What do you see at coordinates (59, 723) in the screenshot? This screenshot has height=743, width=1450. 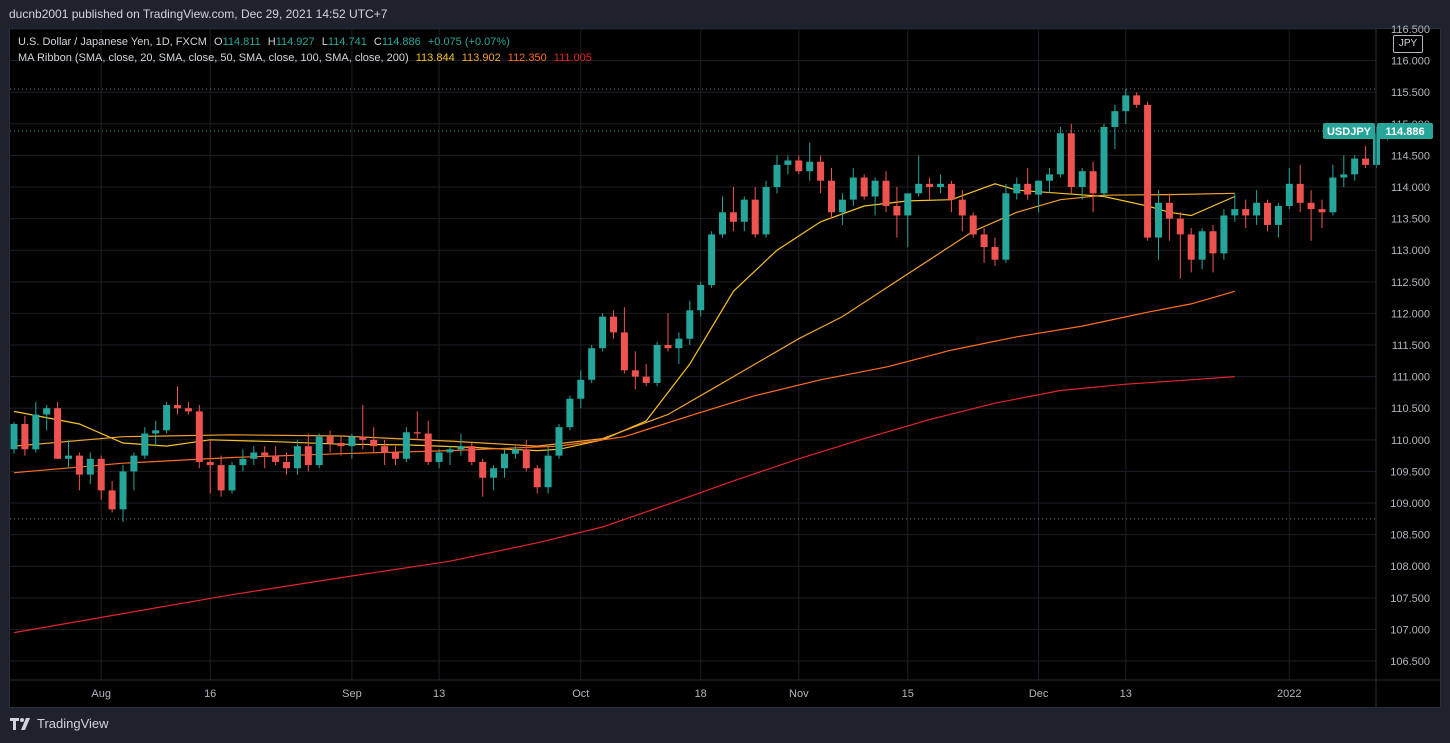 I see `footer: TradingView` at bounding box center [59, 723].